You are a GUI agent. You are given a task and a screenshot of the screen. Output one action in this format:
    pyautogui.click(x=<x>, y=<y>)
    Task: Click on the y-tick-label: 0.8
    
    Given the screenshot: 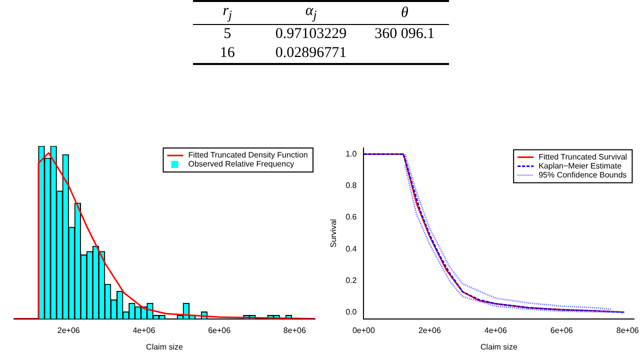 What is the action you would take?
    pyautogui.click(x=352, y=185)
    